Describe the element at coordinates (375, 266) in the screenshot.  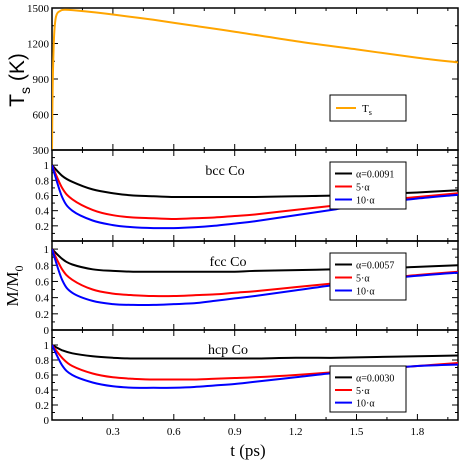
I see `legend-label: α=0.0057` at that location.